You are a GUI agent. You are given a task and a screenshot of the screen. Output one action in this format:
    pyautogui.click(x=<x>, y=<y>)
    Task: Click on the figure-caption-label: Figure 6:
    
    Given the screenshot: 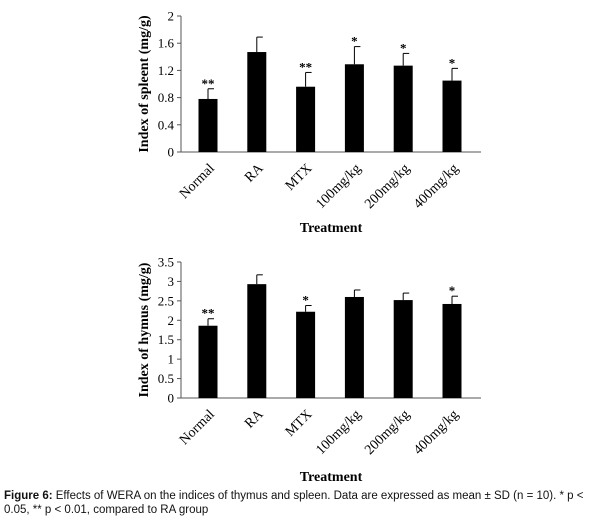 What is the action you would take?
    pyautogui.click(x=28, y=496)
    